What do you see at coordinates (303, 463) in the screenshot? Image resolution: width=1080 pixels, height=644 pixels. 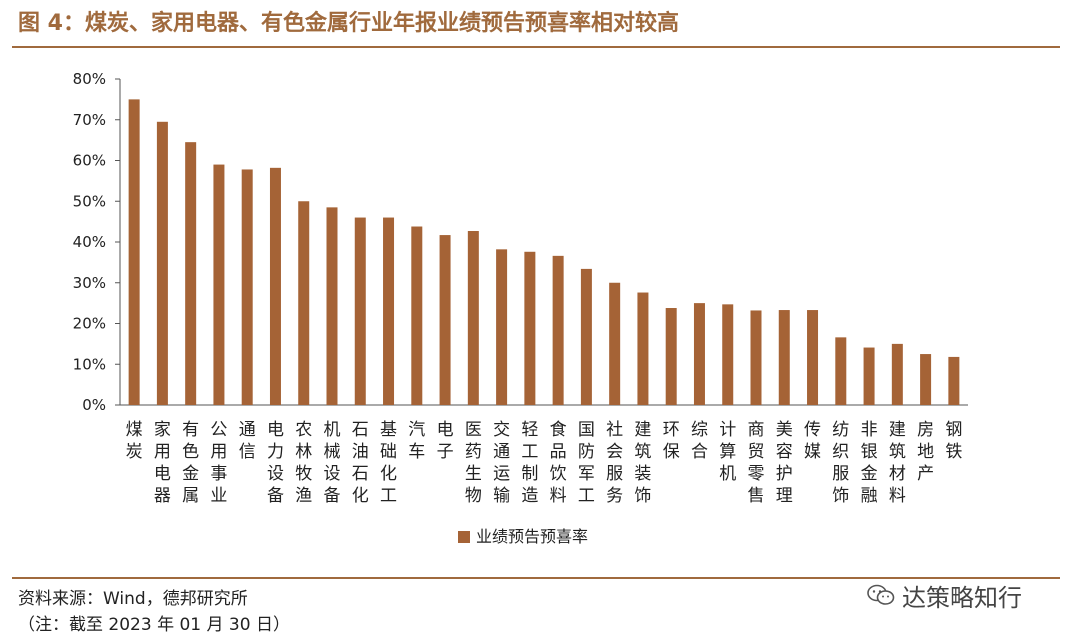 I see `x-category-label: 农林牧渔` at bounding box center [303, 463].